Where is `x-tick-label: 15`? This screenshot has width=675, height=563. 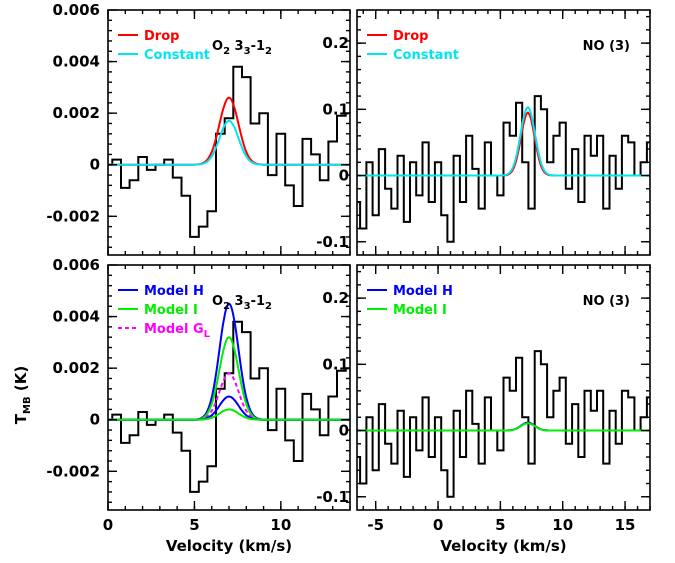
x-tick-label: 15 is located at coordinates (625, 525).